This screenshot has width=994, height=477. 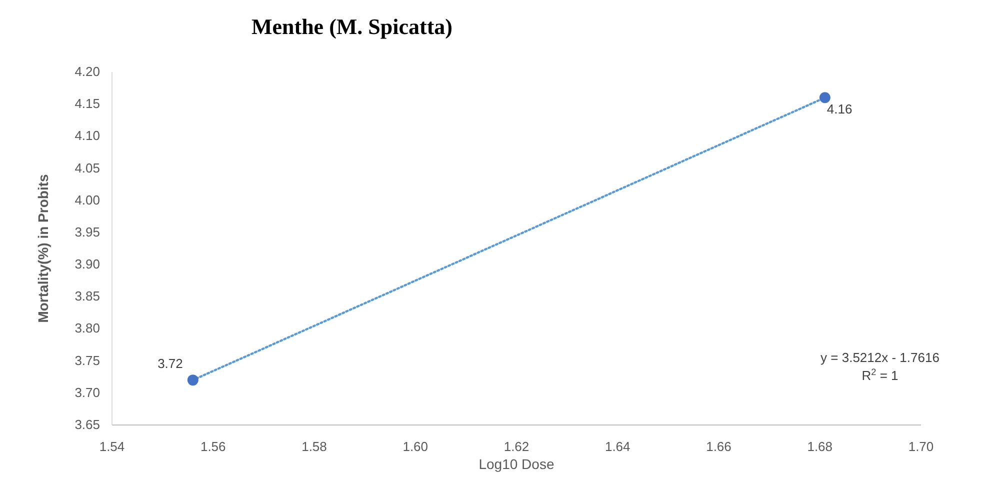 I want to click on x-axis-title: Log10 Dose, so click(x=516, y=464).